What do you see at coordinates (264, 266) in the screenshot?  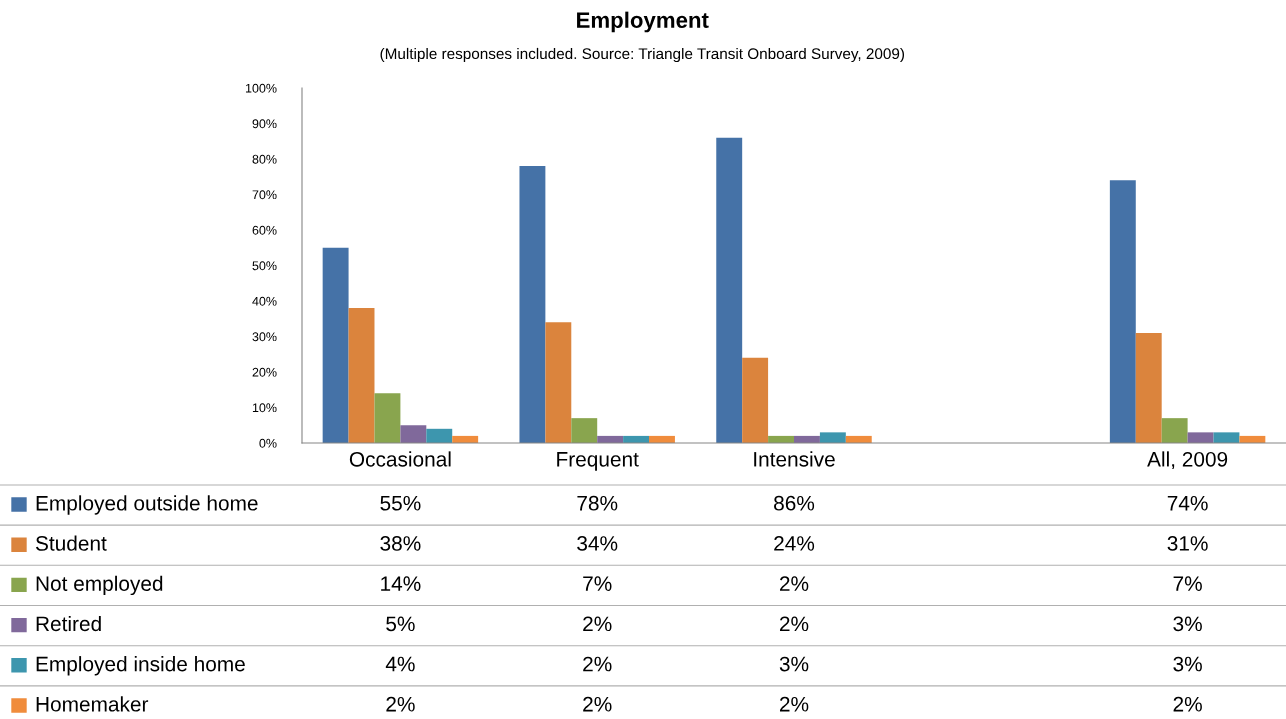 I see `y-tick-label: 50%` at bounding box center [264, 266].